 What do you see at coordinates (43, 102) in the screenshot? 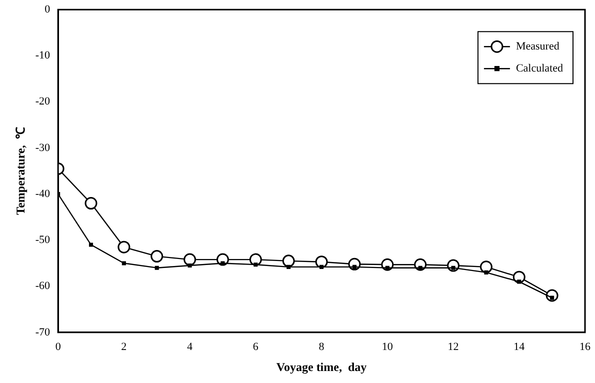
I see `y-tick-label: -20` at bounding box center [43, 102].